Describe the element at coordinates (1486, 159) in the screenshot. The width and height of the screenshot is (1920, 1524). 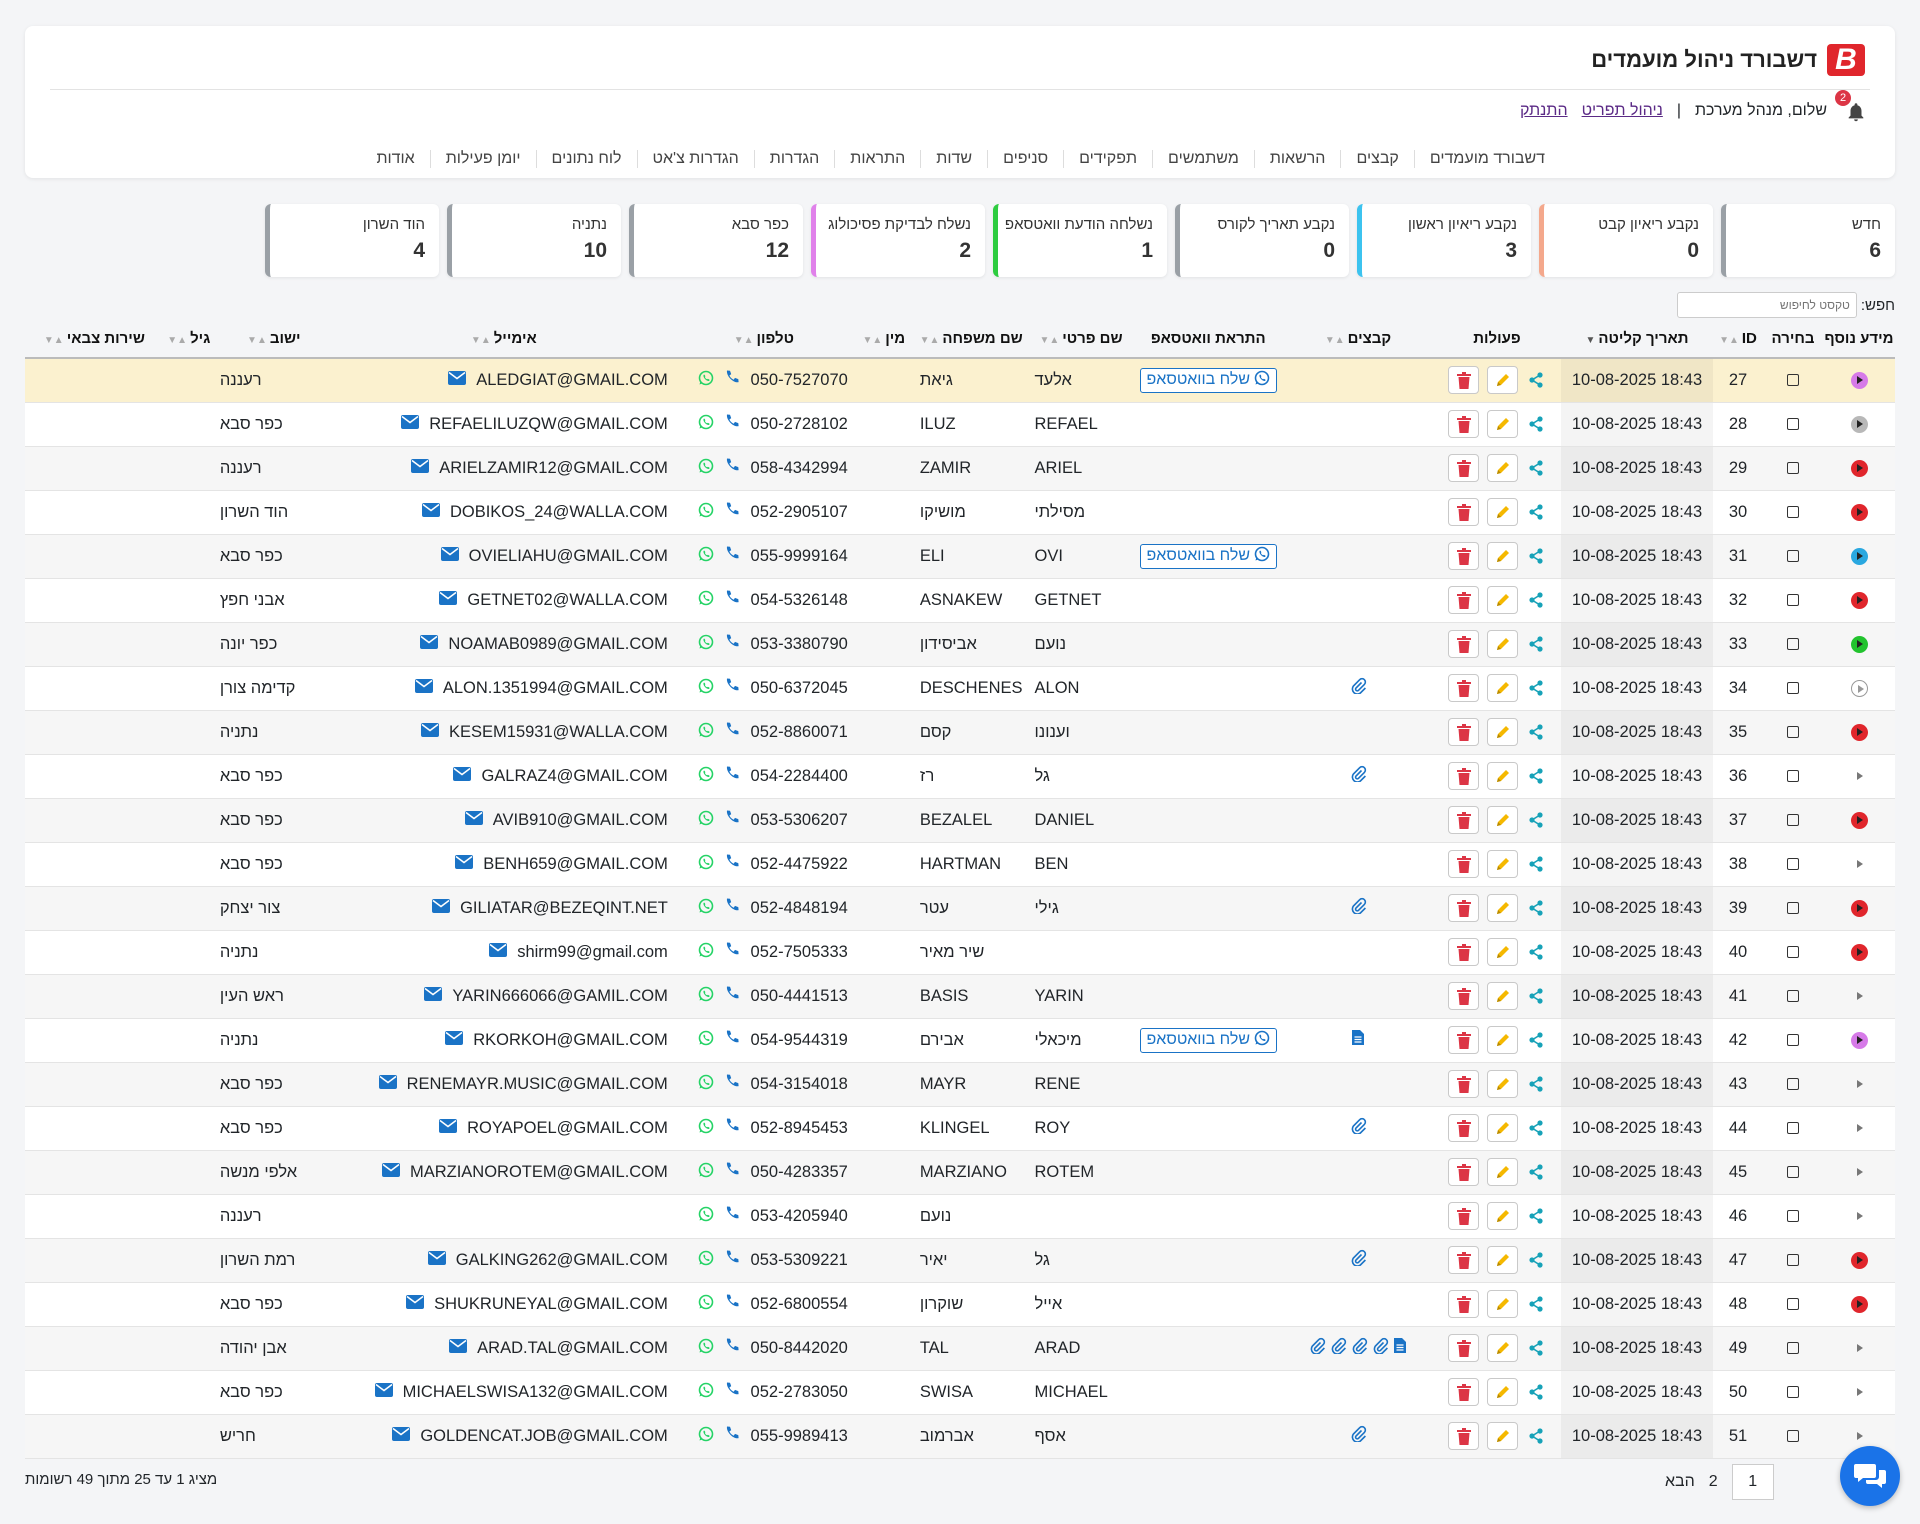
I see `nav-item: דשבורד מועמדים` at that location.